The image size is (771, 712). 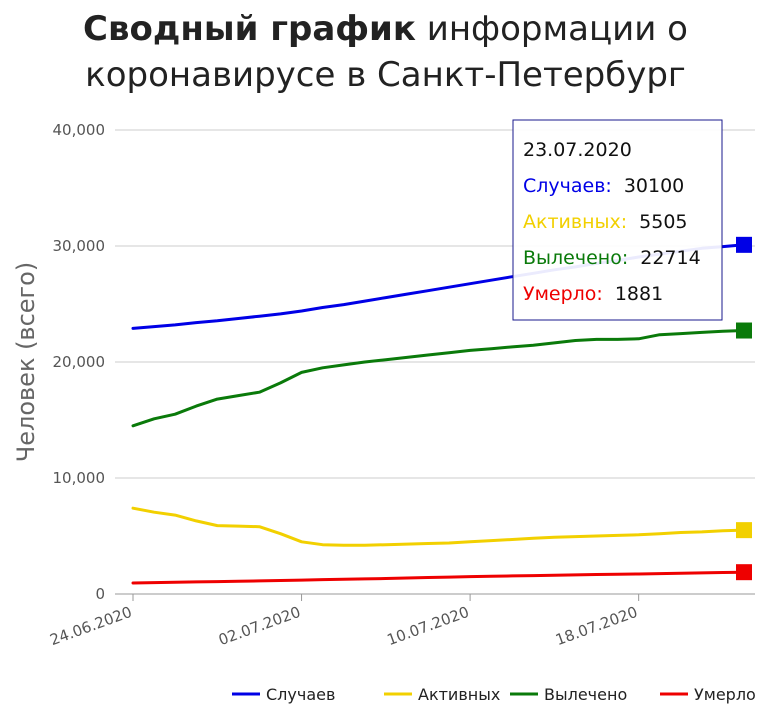 I want to click on tooltip-row-label: Вылечено:, so click(x=575, y=258).